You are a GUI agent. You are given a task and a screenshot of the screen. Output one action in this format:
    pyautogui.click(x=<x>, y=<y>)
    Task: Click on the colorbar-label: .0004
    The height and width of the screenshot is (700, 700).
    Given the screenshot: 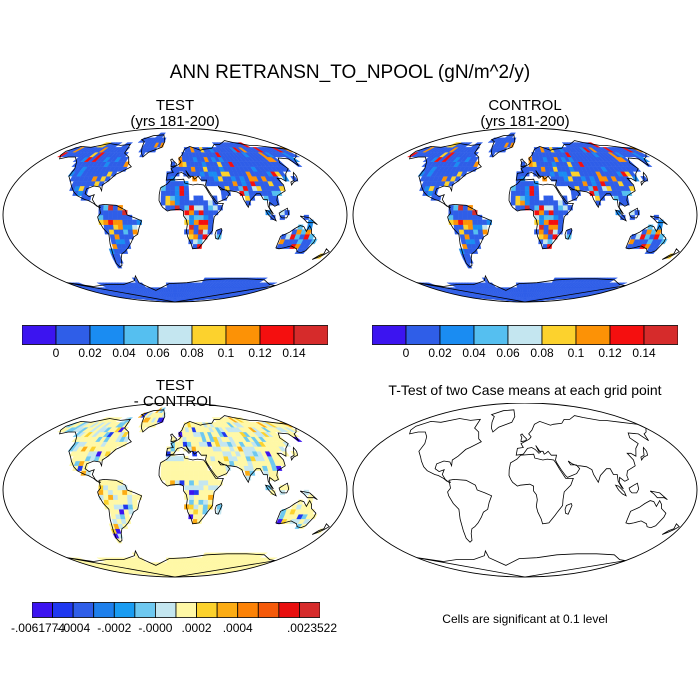 What is the action you would take?
    pyautogui.click(x=237, y=628)
    